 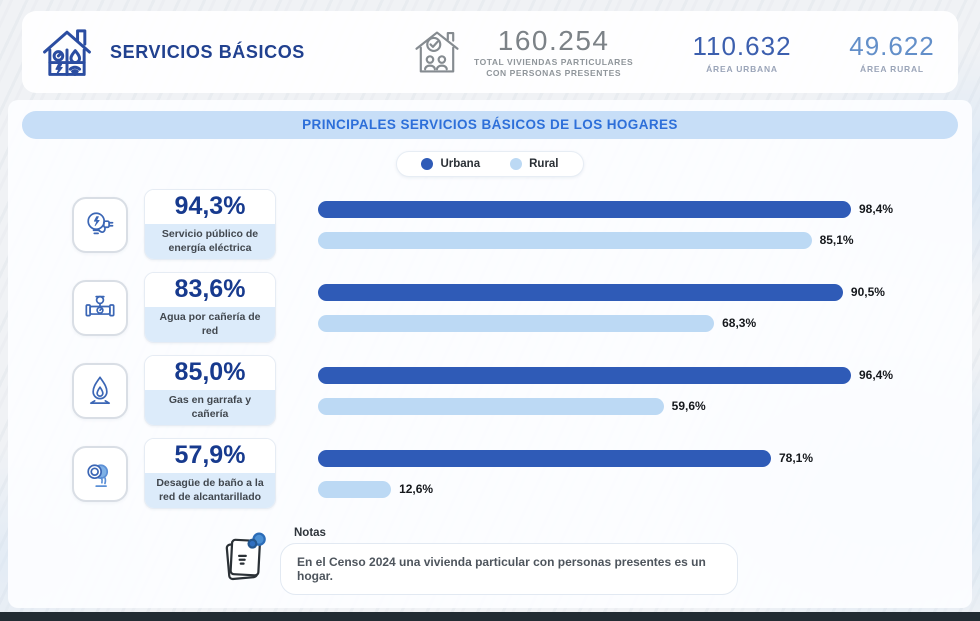 I want to click on page-title: SERVICIOS BÁSICOS, so click(x=207, y=51).